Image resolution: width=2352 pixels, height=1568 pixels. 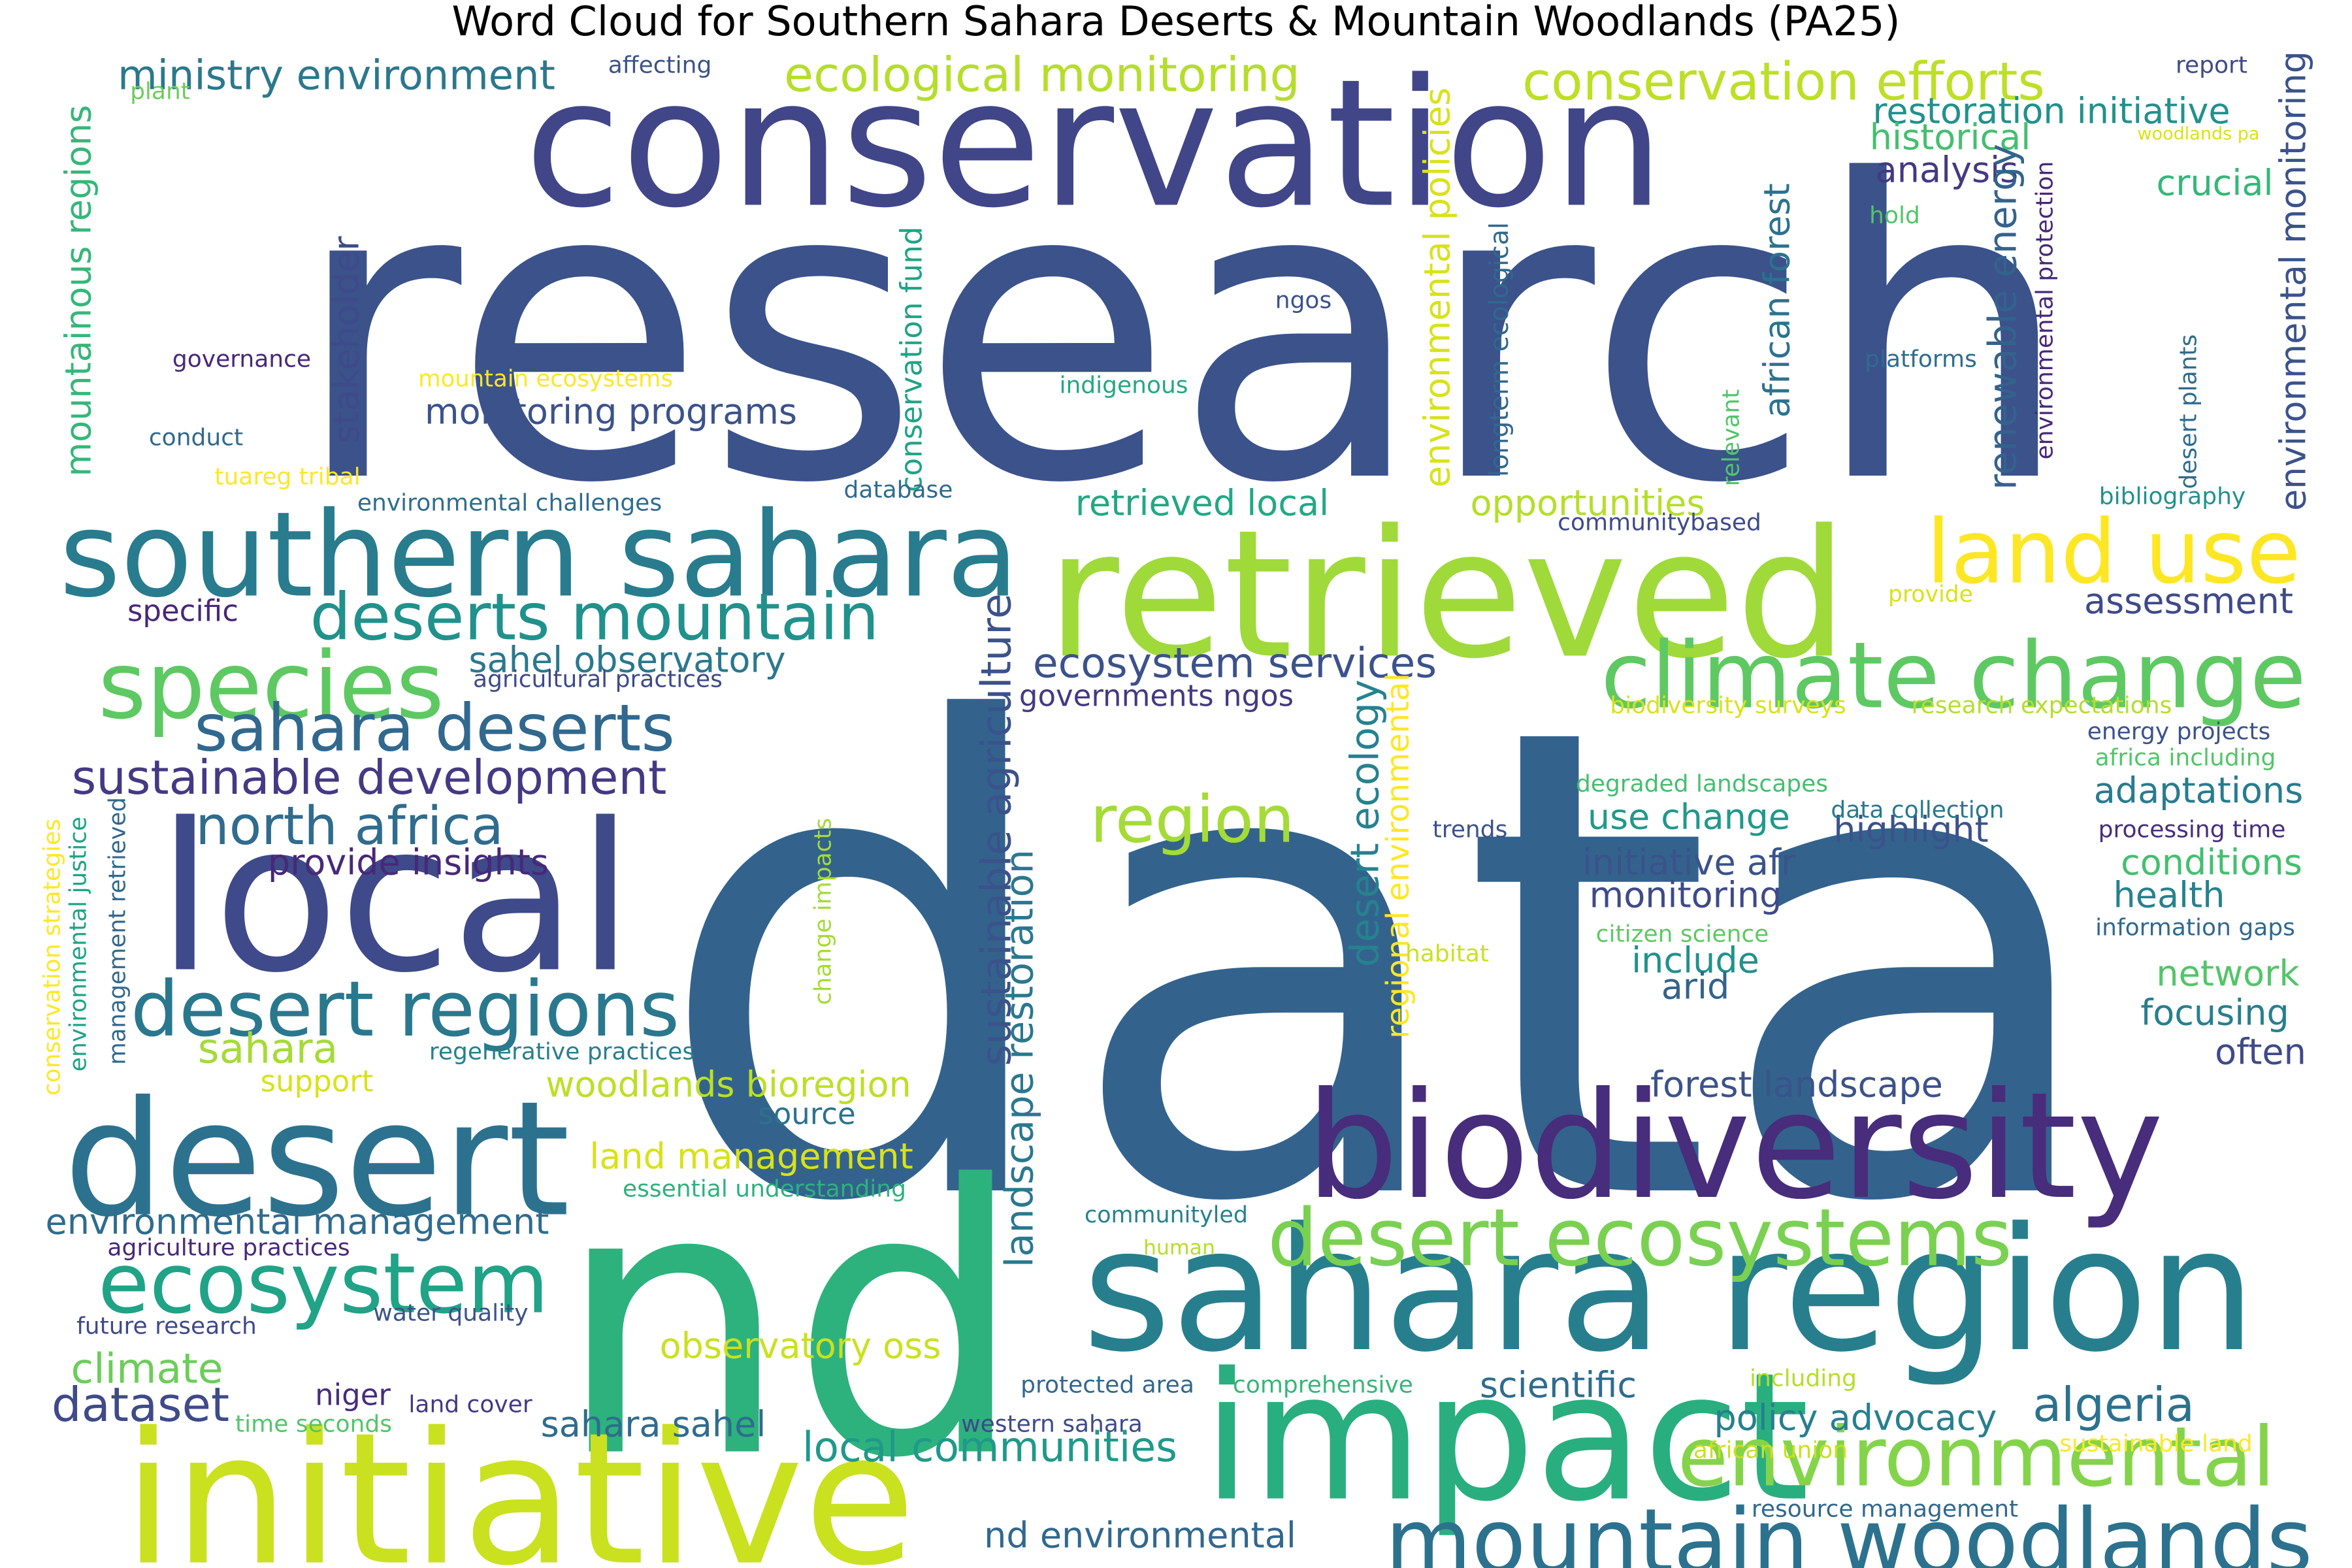 I want to click on word-longterm-ecological: longterm ecological, so click(x=1499, y=349).